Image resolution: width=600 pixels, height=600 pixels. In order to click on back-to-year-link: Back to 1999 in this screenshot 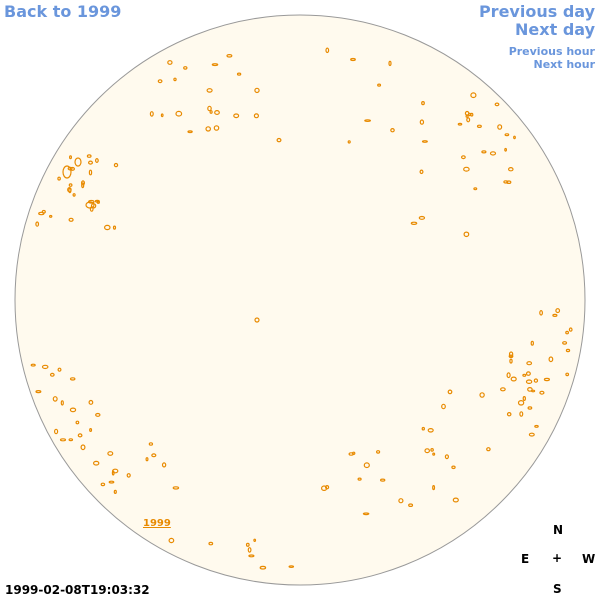, I will do `click(63, 11)`.